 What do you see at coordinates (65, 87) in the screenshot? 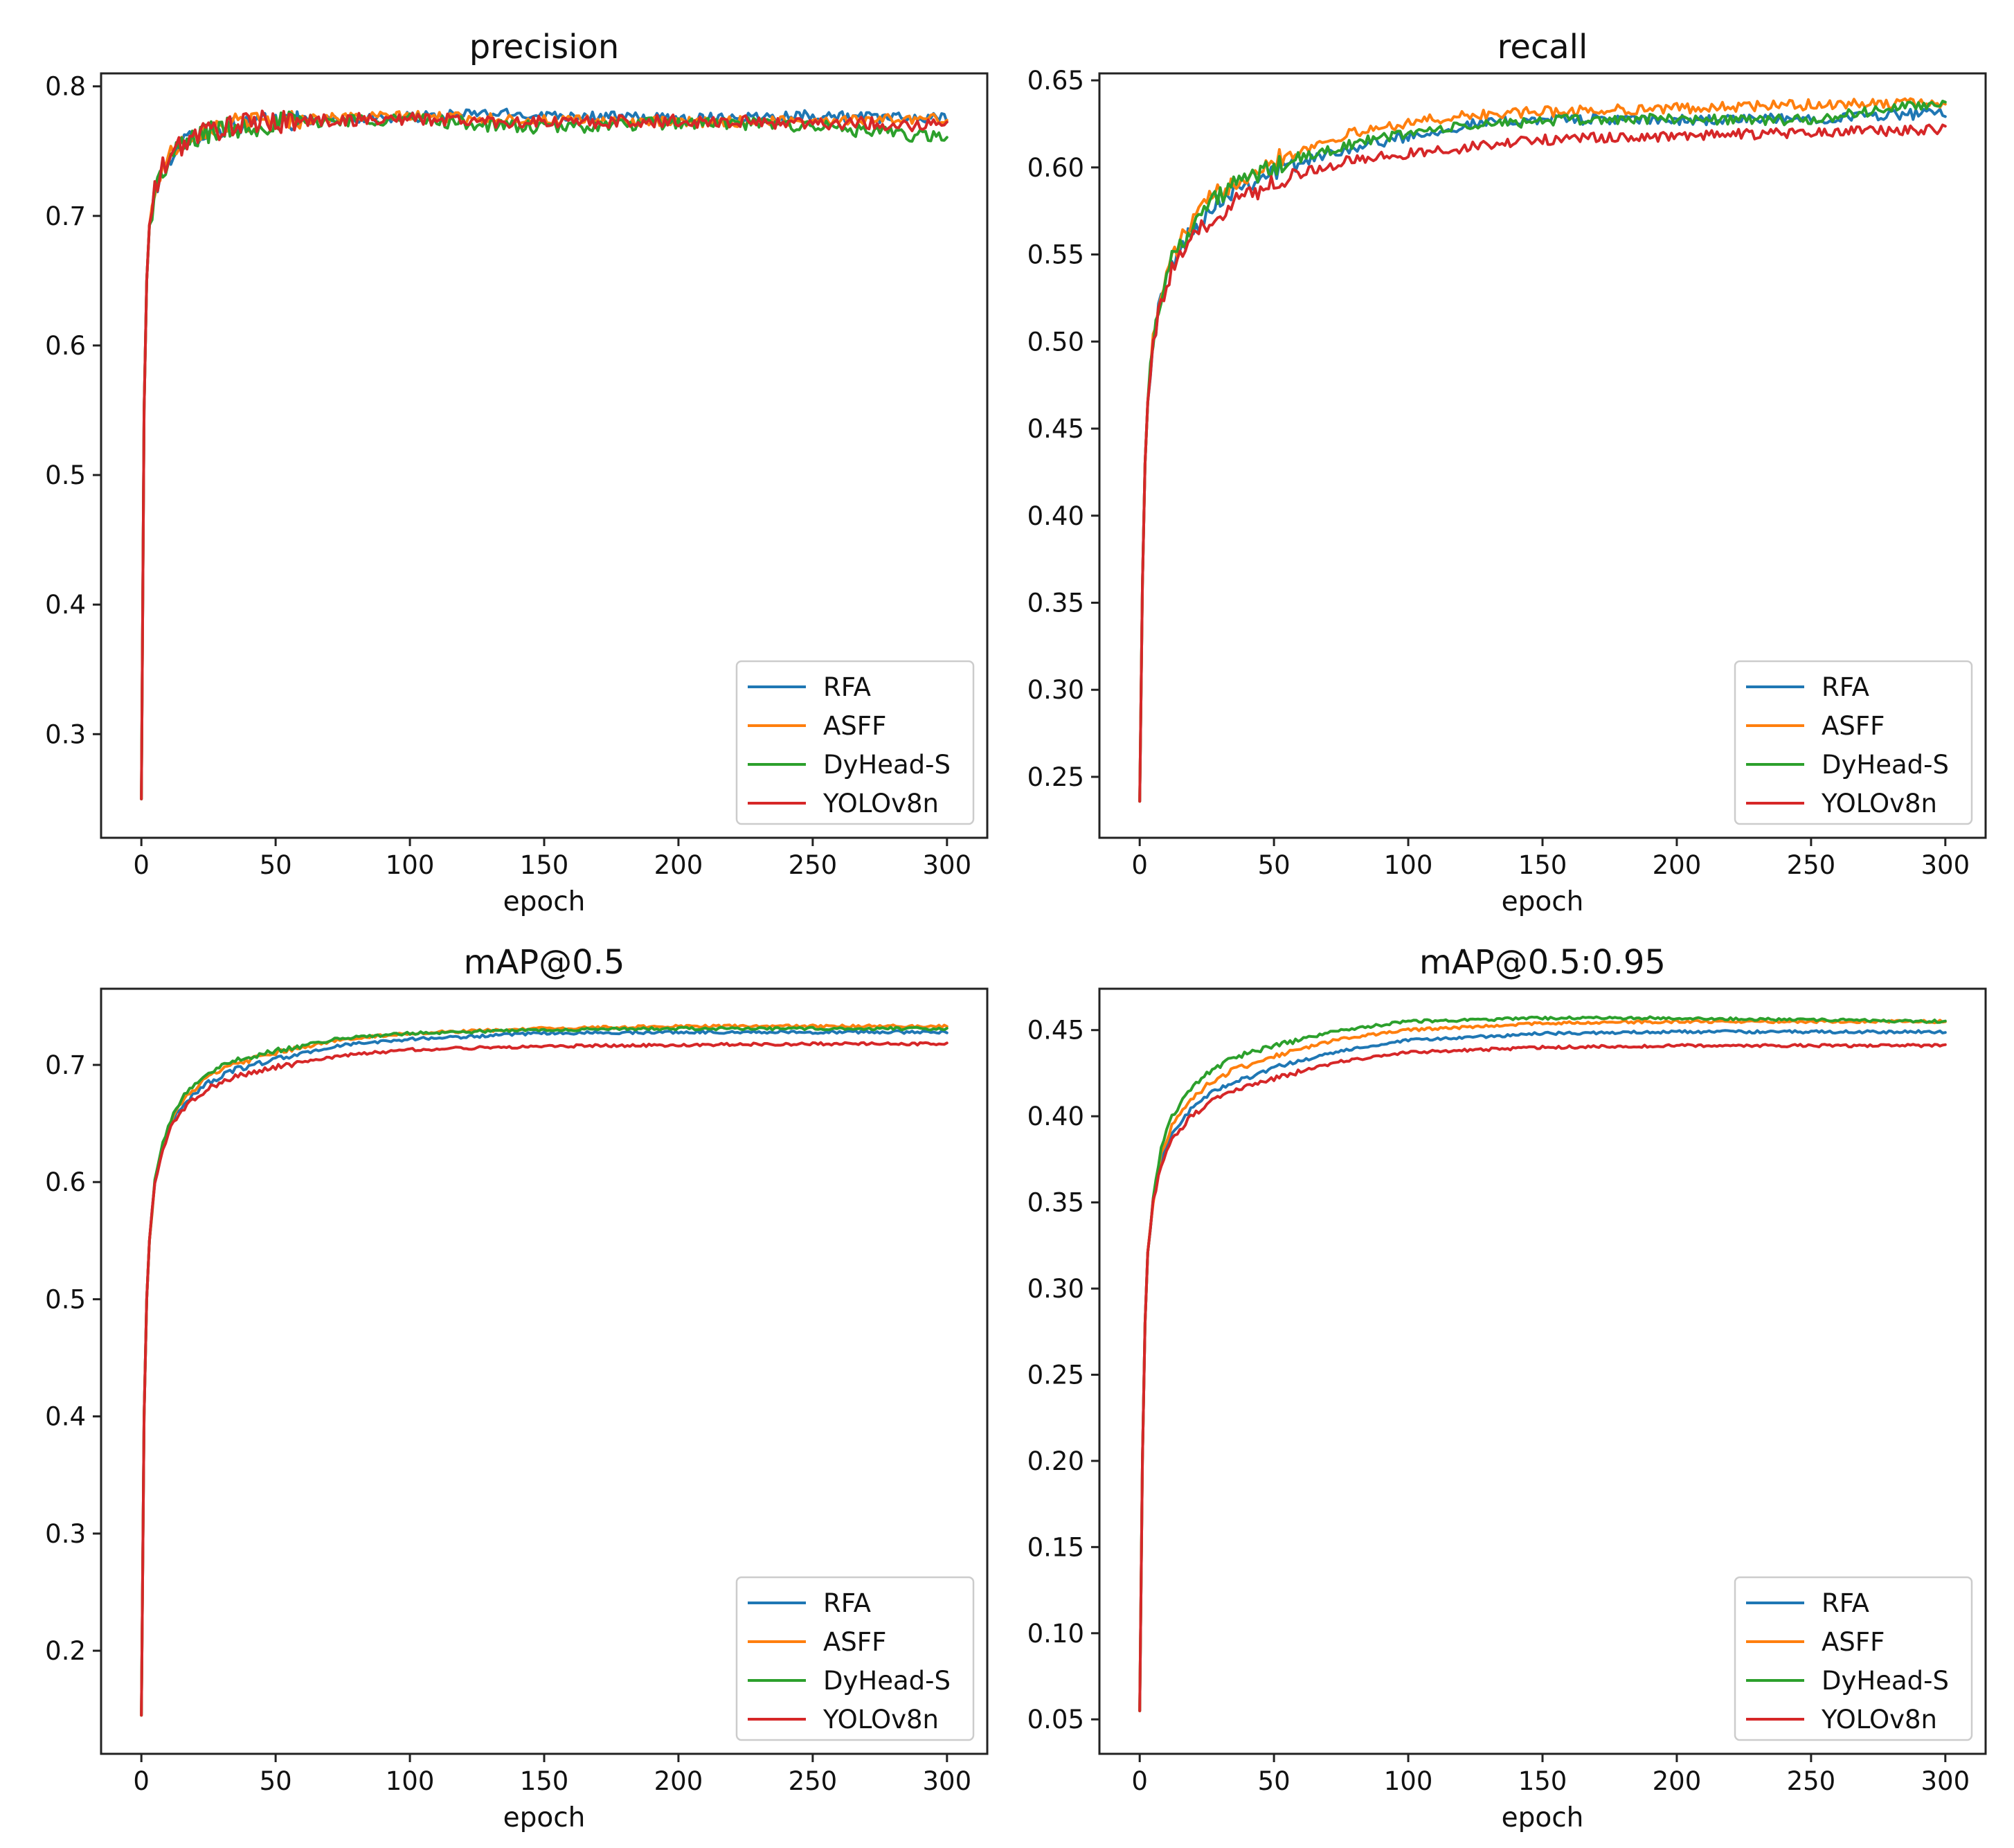
I see `y-tick-label: 0.8` at bounding box center [65, 87].